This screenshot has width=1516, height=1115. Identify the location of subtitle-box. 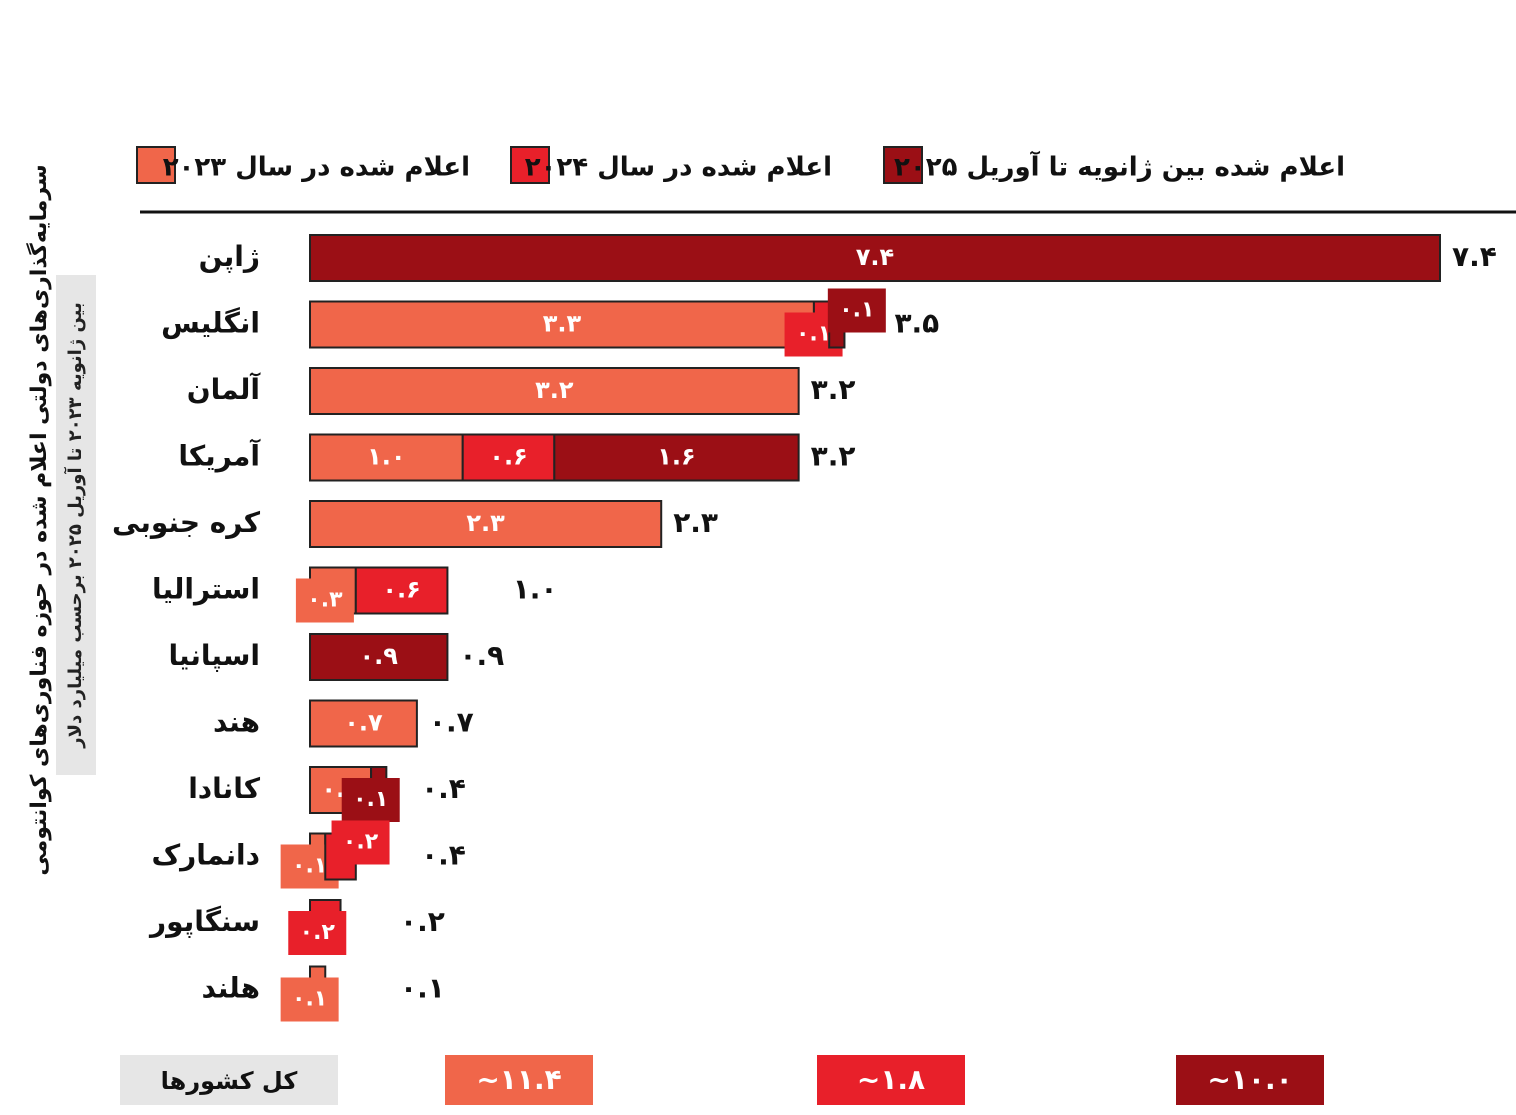
(76, 525).